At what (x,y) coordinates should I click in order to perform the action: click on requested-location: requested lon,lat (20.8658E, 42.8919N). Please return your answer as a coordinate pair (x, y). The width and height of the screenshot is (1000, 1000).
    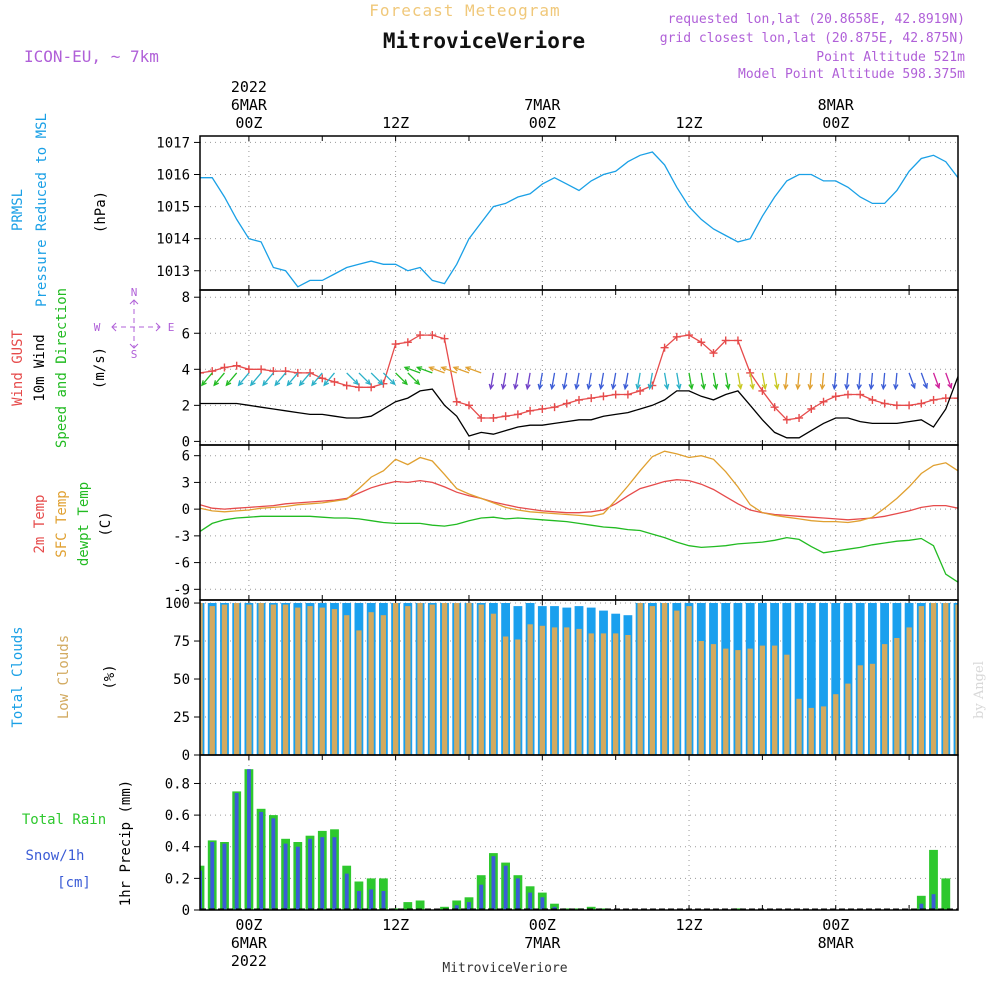
    Looking at the image, I should click on (816, 19).